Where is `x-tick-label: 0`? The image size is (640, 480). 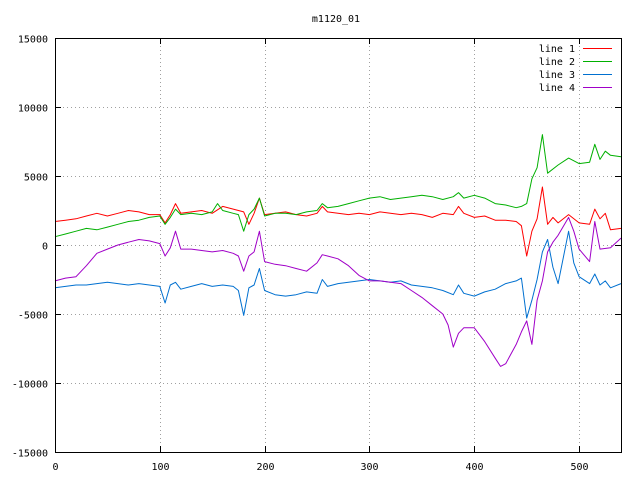 x-tick-label: 0 is located at coordinates (55, 467).